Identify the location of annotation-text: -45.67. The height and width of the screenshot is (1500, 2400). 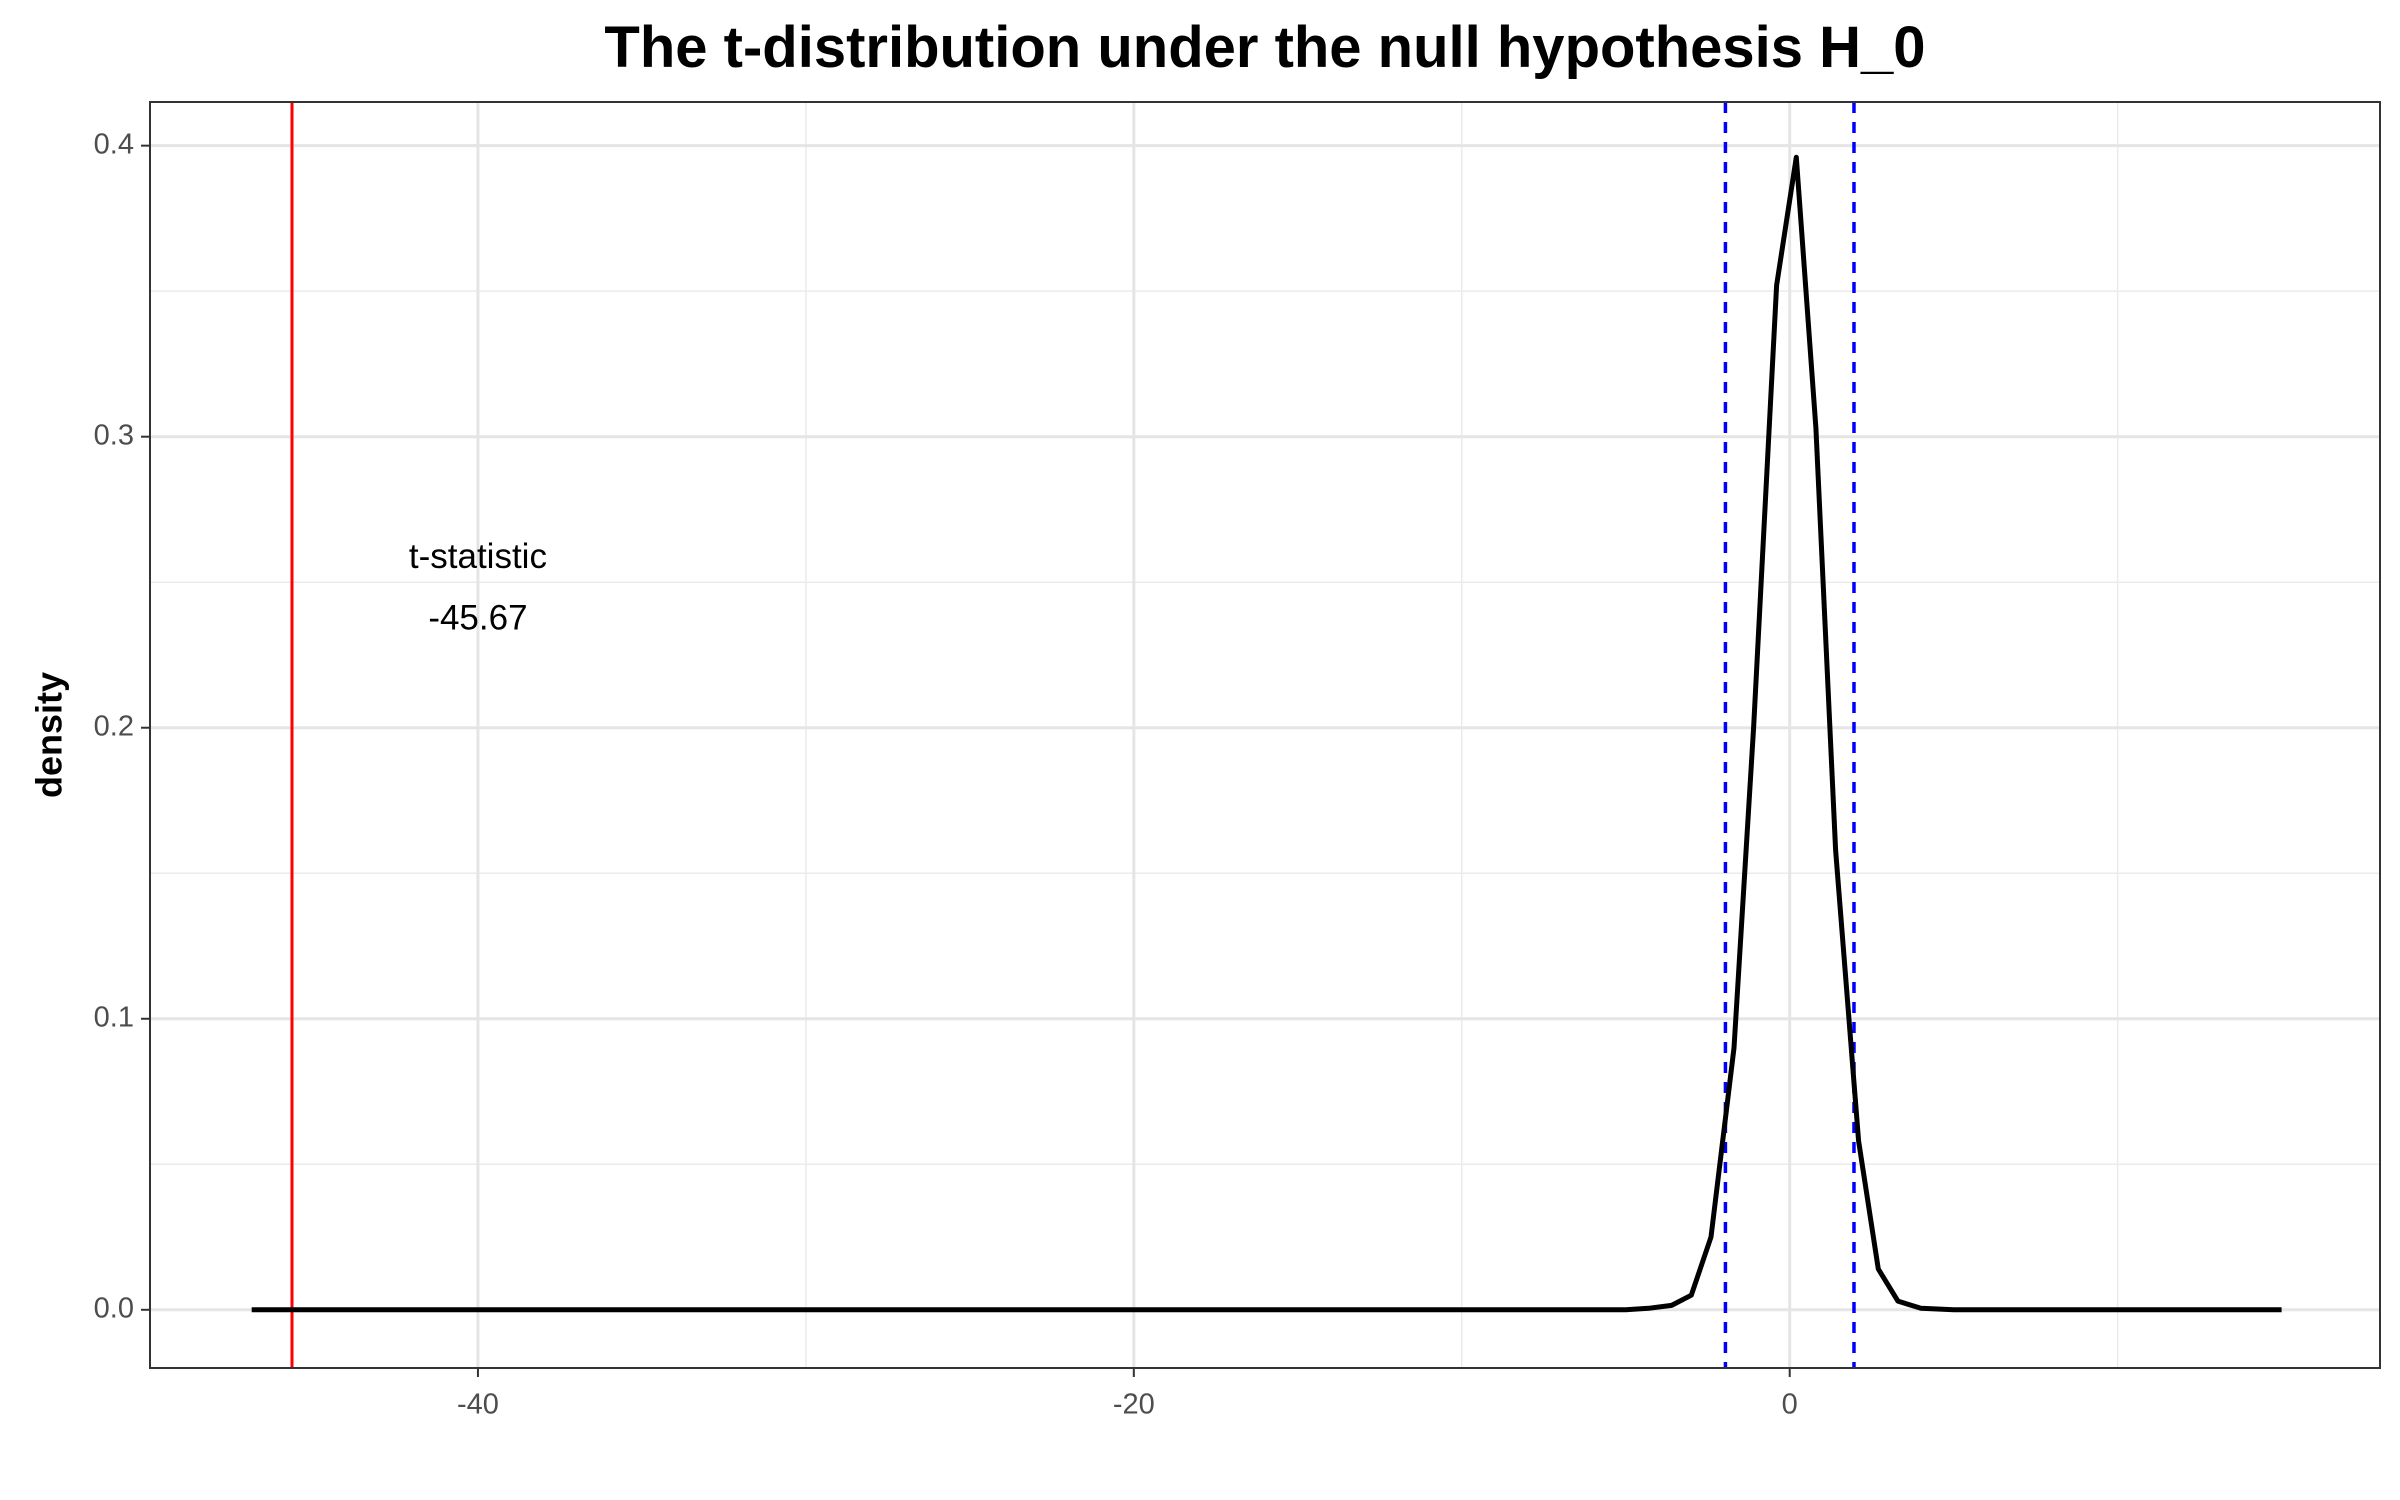
(477, 617).